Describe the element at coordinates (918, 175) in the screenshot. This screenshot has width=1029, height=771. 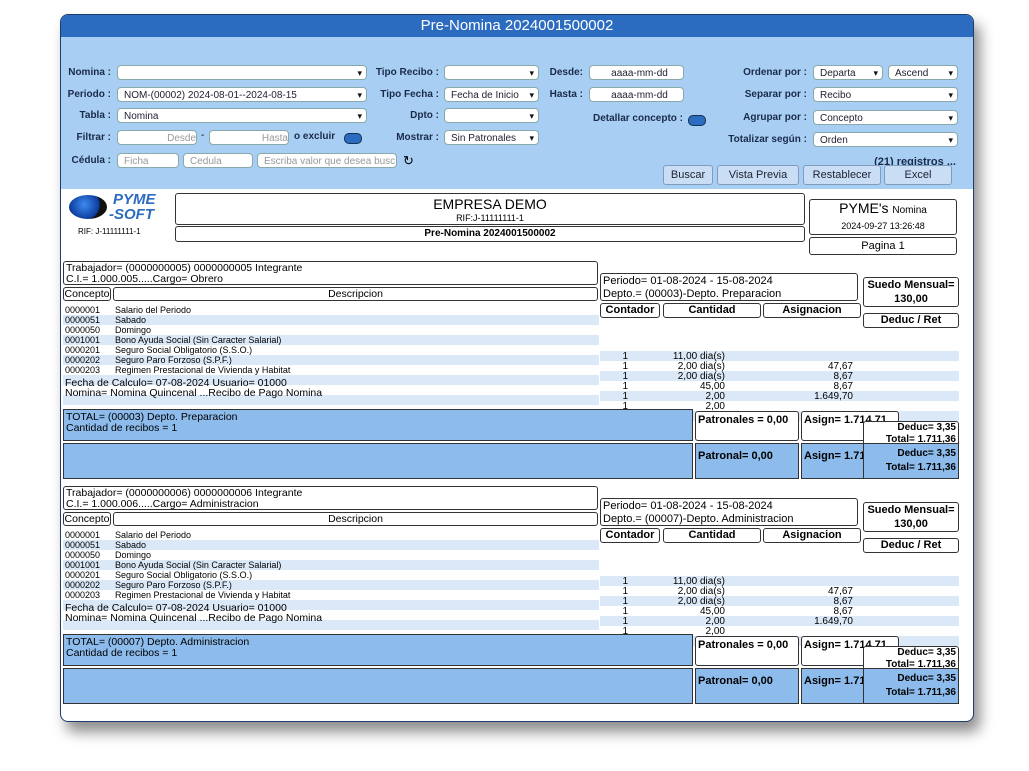
I see `button: Excel` at that location.